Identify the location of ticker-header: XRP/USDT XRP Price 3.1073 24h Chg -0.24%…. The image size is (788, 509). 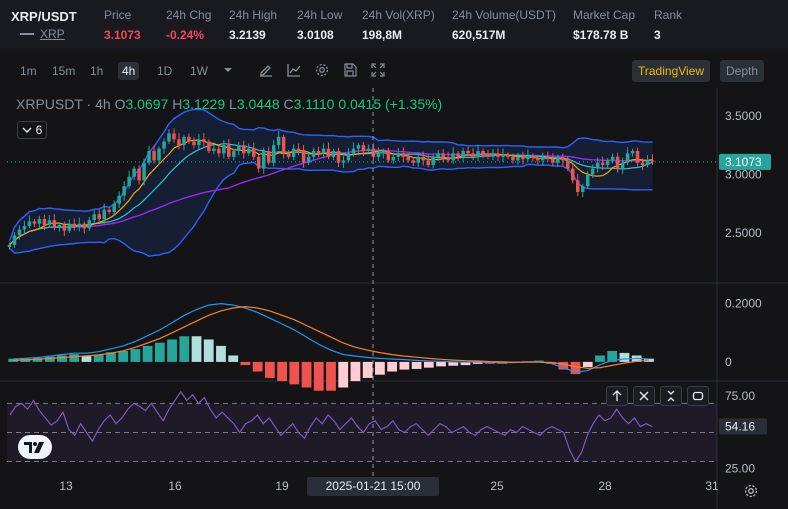
(394, 25).